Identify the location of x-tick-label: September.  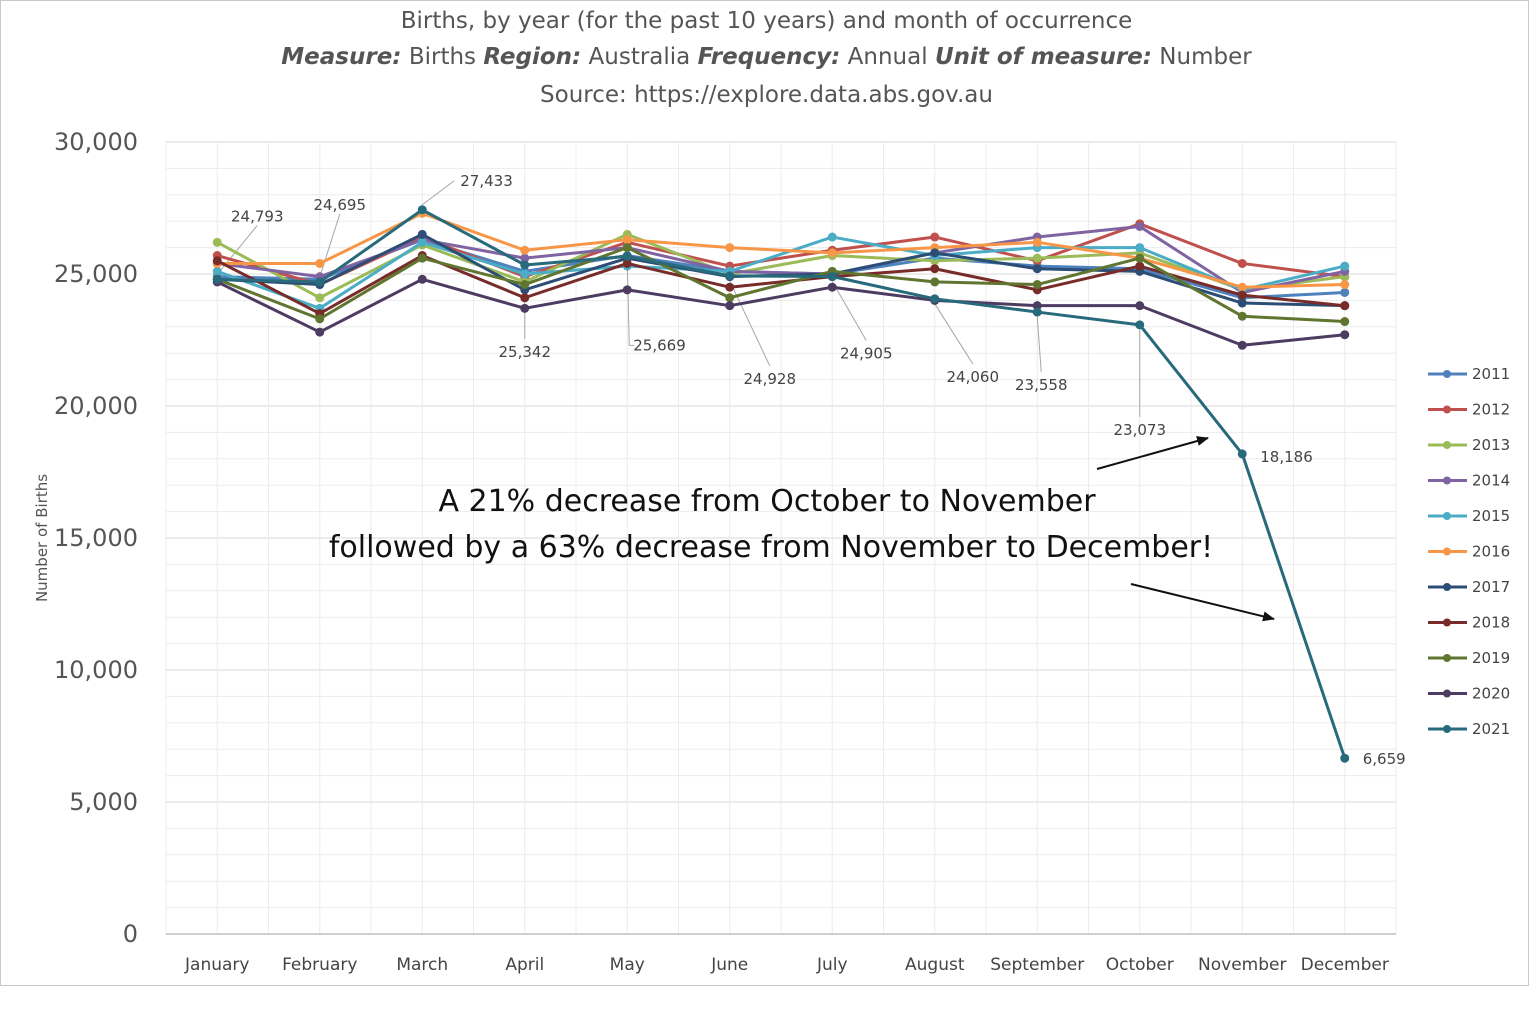
(1037, 965).